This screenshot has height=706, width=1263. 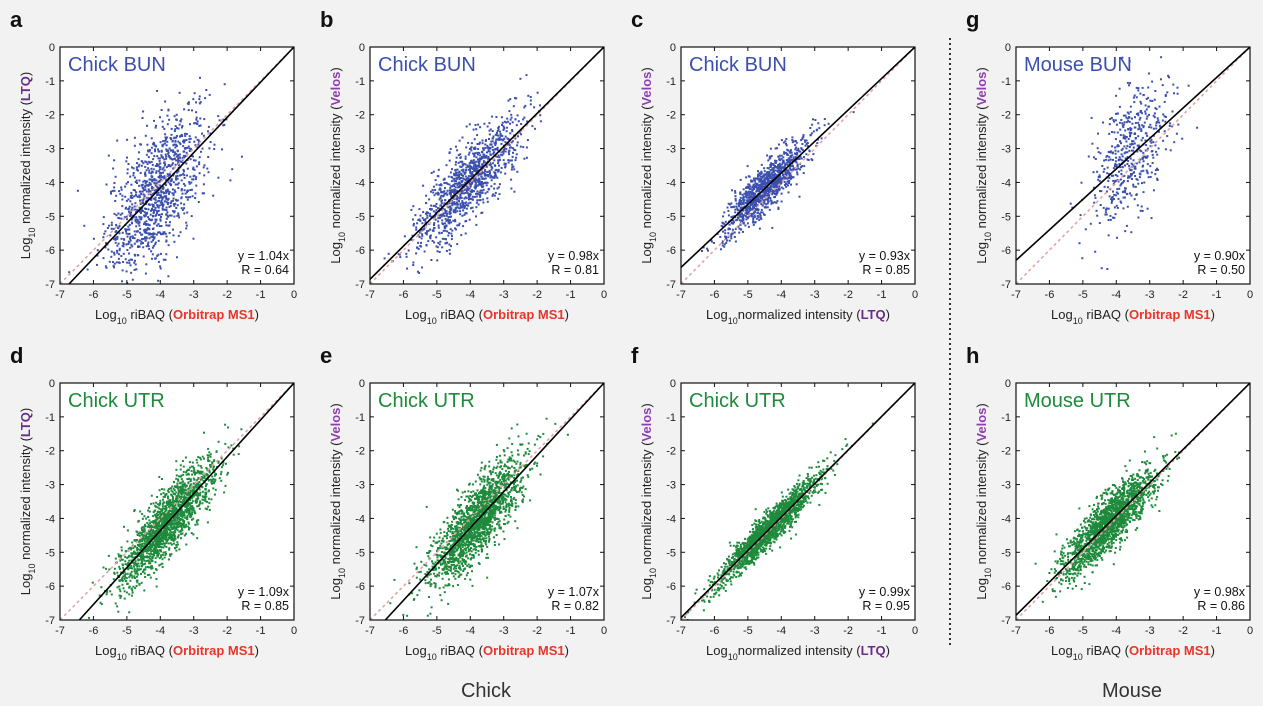 I want to click on x-tick-label: -7, so click(x=60, y=295).